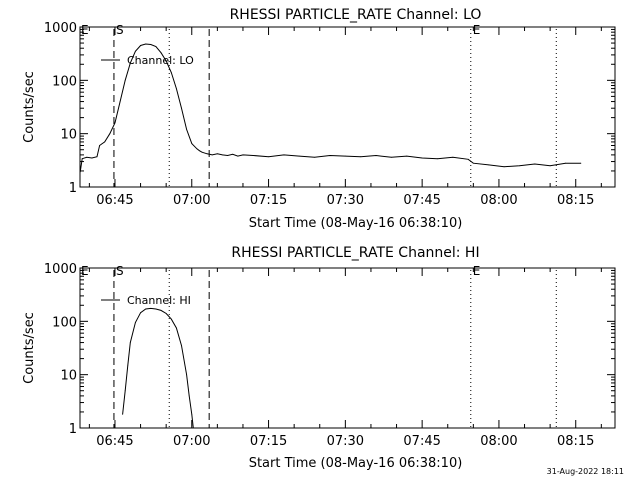 This screenshot has height=484, width=640. I want to click on series-line-channel-hi, so click(158, 368).